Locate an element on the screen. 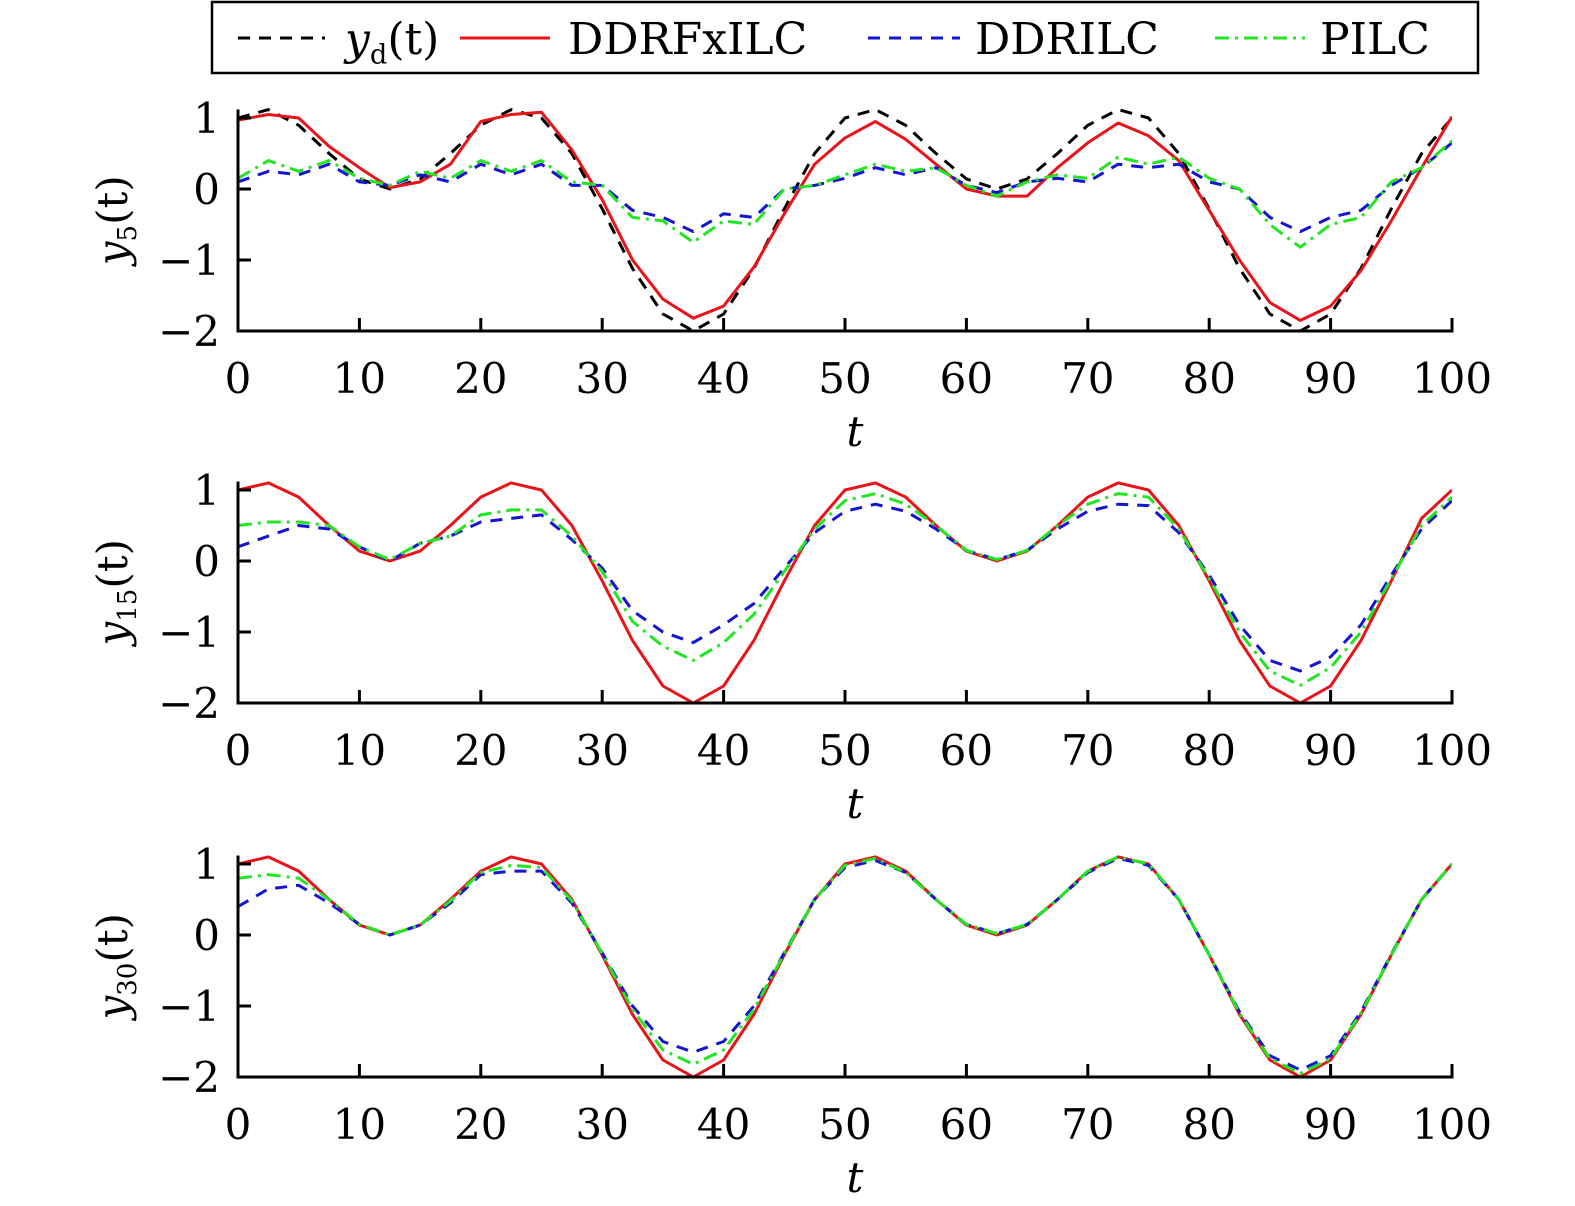 This screenshot has height=1206, width=1575. y-axis-label: y30(t) is located at coordinates (115, 967).